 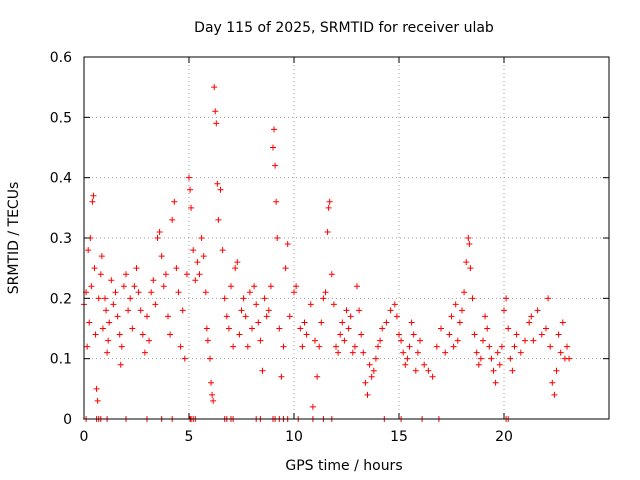 I want to click on x-tick-label: 15, so click(x=399, y=437).